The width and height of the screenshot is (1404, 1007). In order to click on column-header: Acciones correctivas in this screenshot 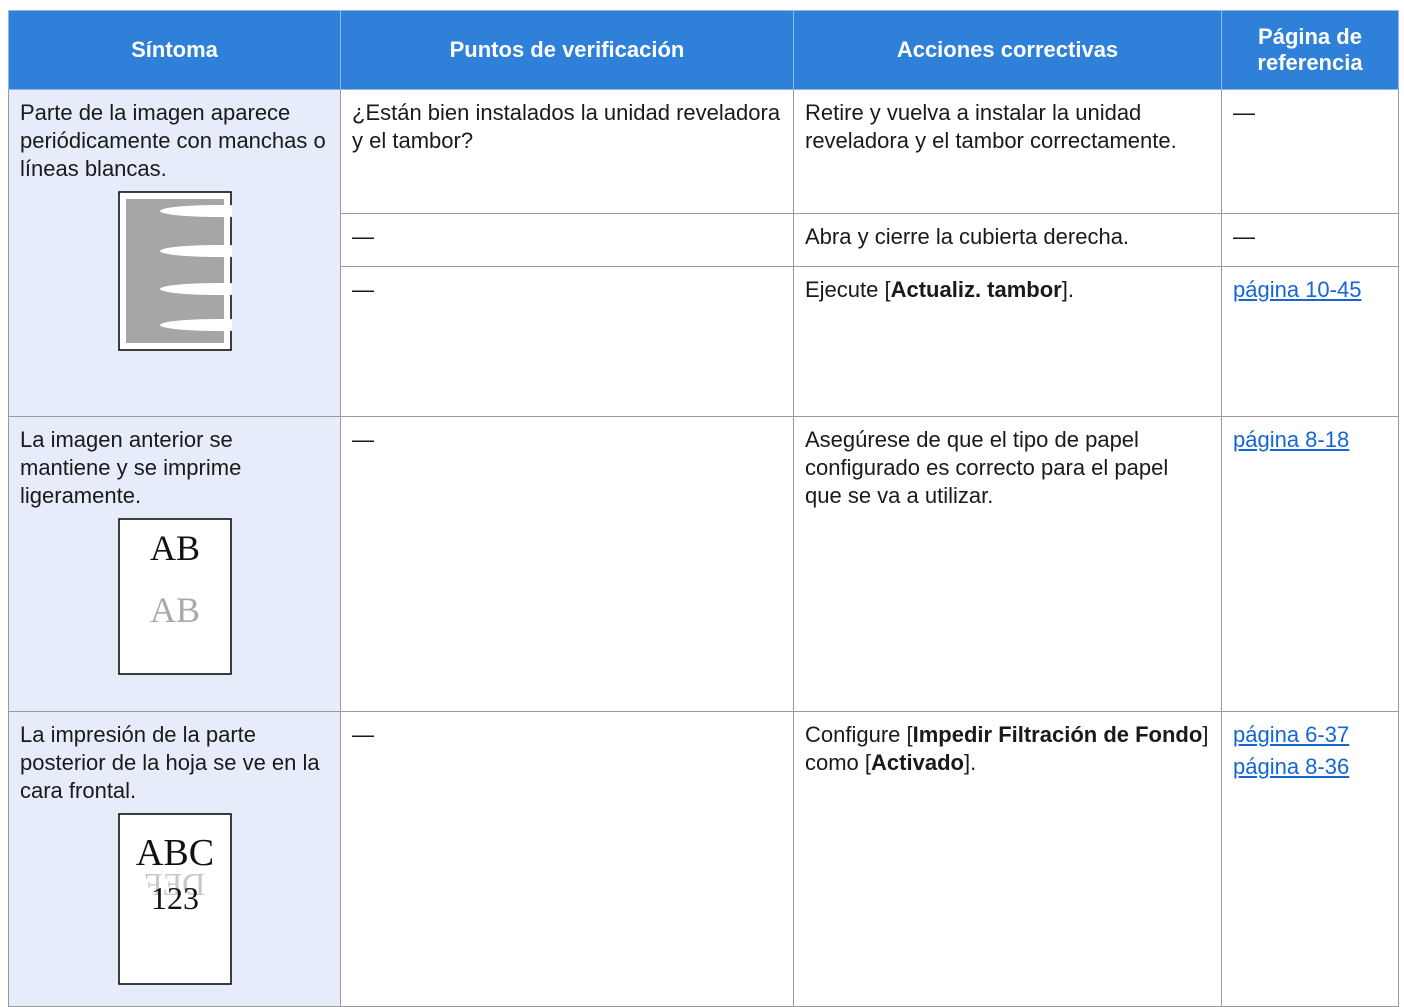, I will do `click(1007, 50)`.